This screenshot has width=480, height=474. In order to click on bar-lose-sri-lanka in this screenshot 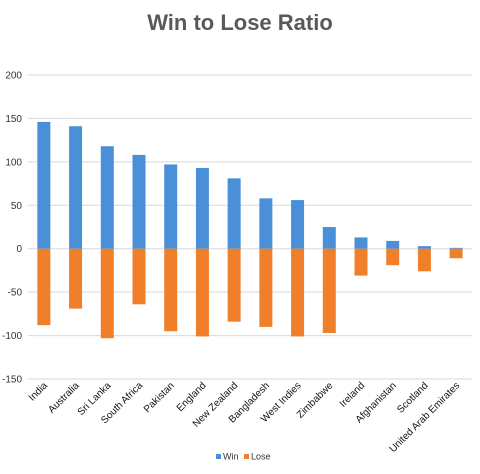, I will do `click(107, 293)`.